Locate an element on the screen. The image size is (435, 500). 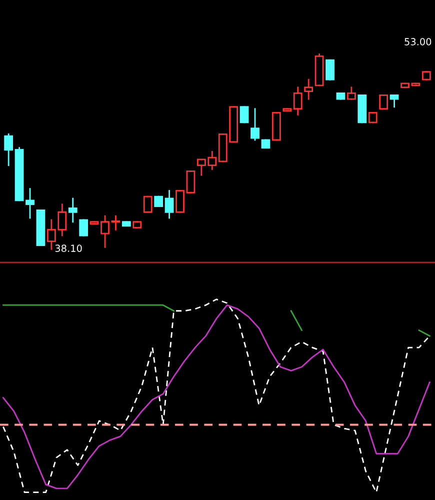
annotation: 38.10 is located at coordinates (68, 248).